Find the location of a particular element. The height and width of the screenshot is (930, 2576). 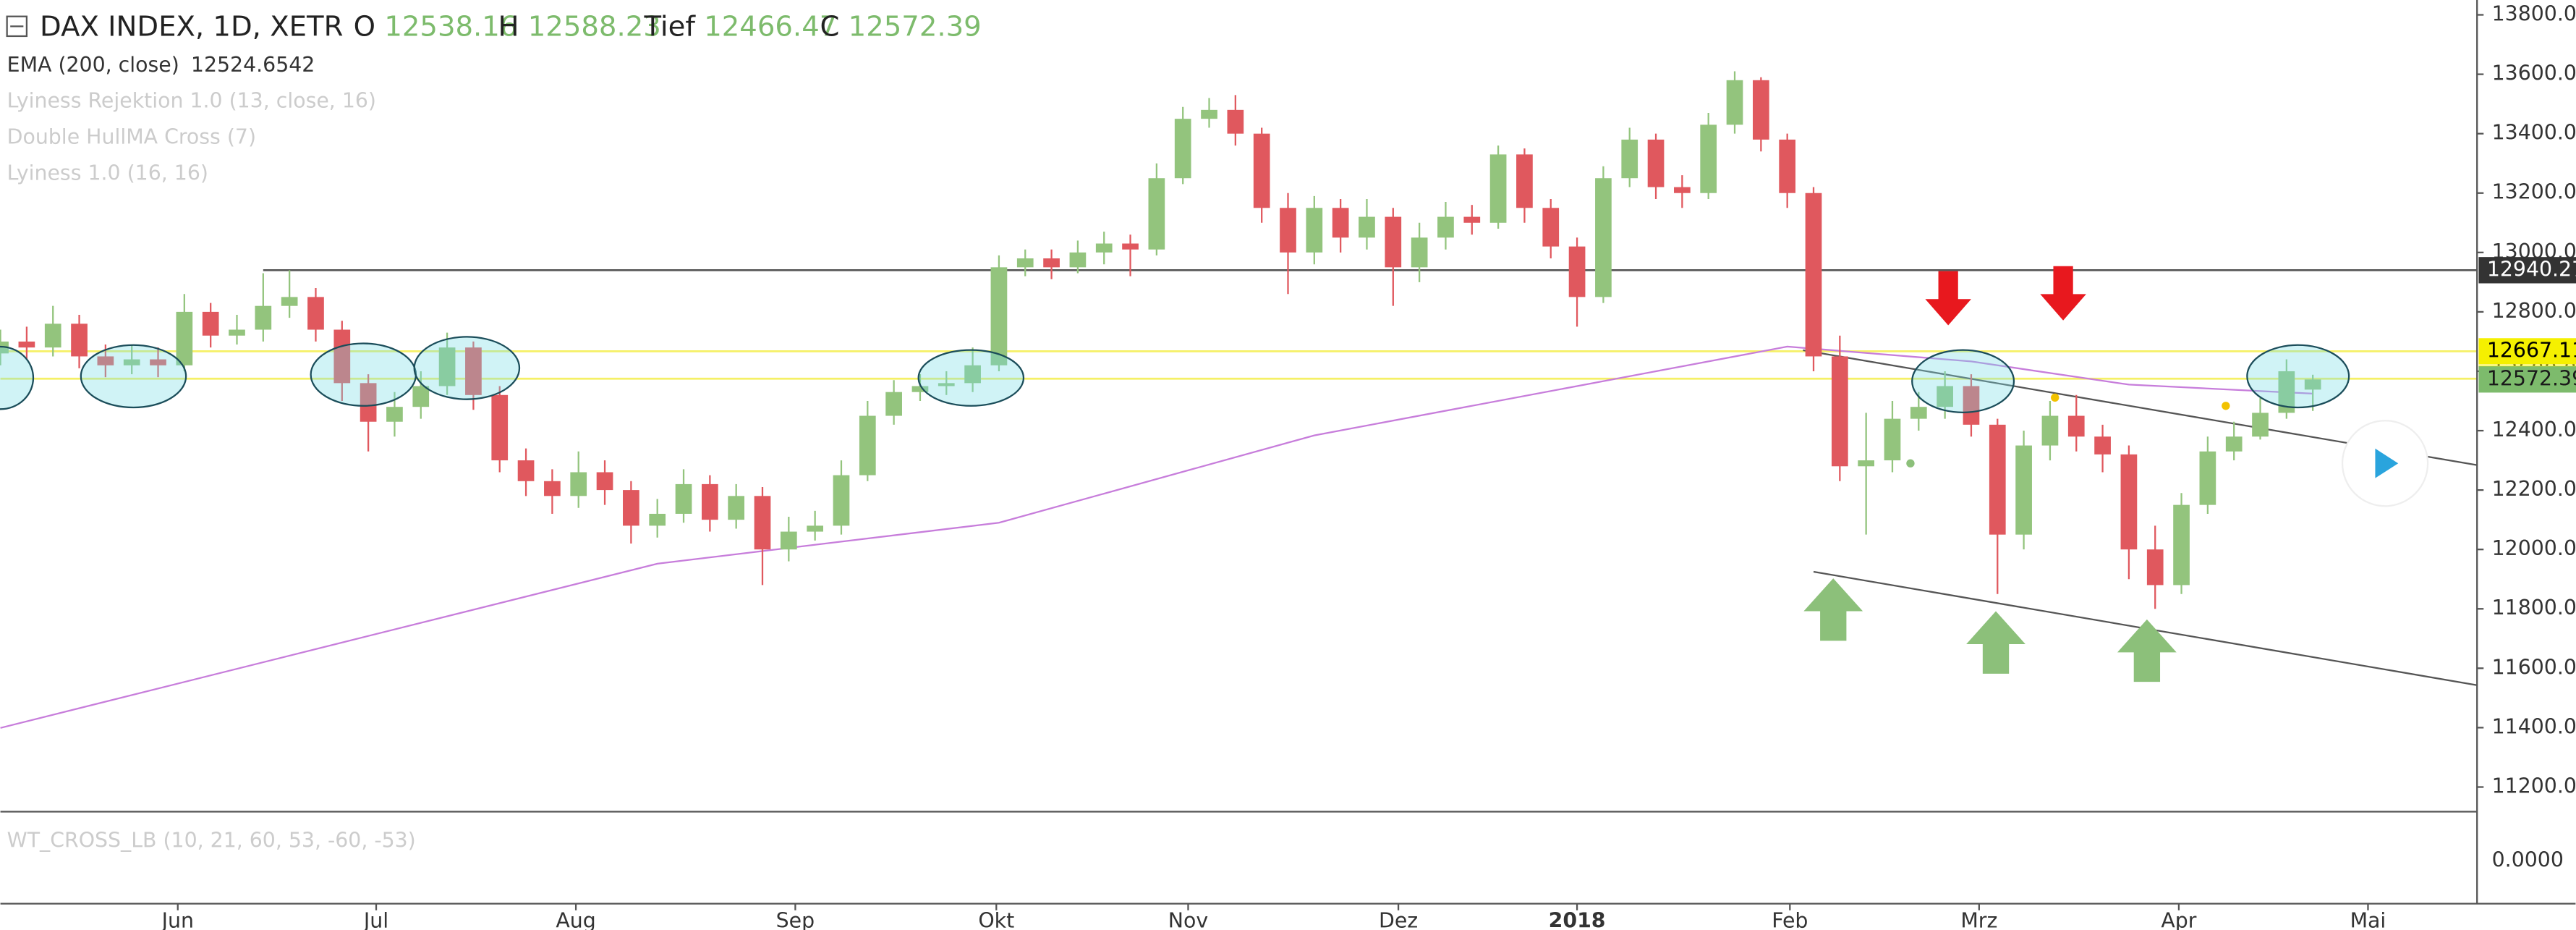

ohlc-label: H is located at coordinates (508, 26).